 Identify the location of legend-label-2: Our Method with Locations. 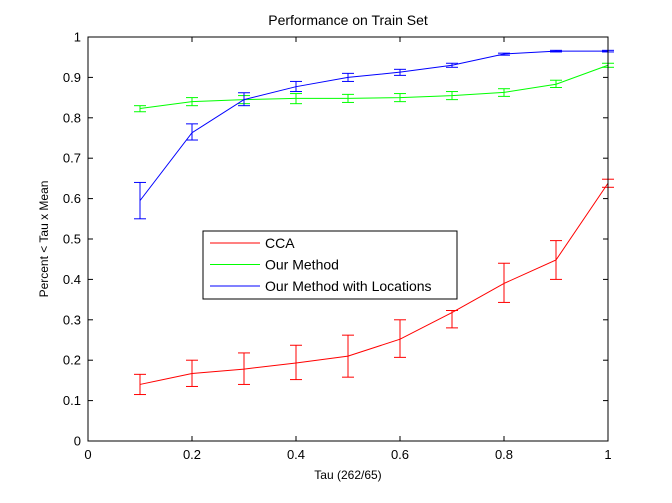
(348, 286).